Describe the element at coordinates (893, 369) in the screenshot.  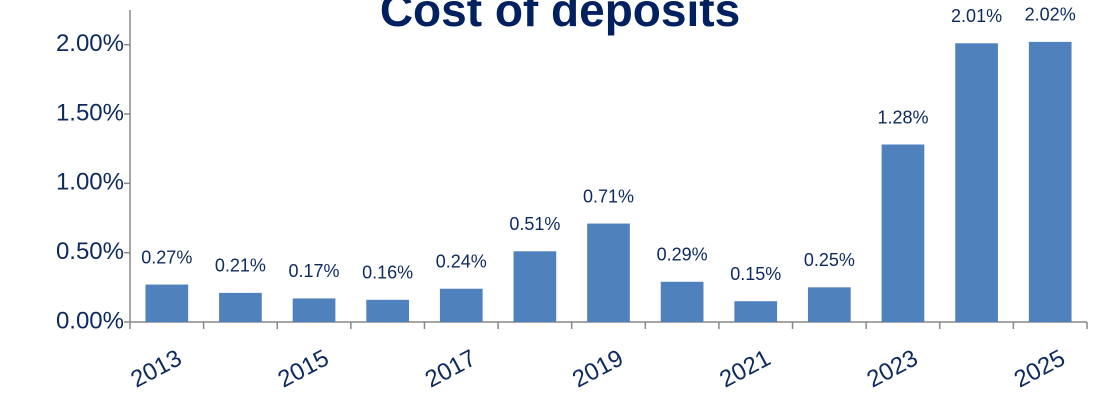
I see `x-tick-label: 2023` at that location.